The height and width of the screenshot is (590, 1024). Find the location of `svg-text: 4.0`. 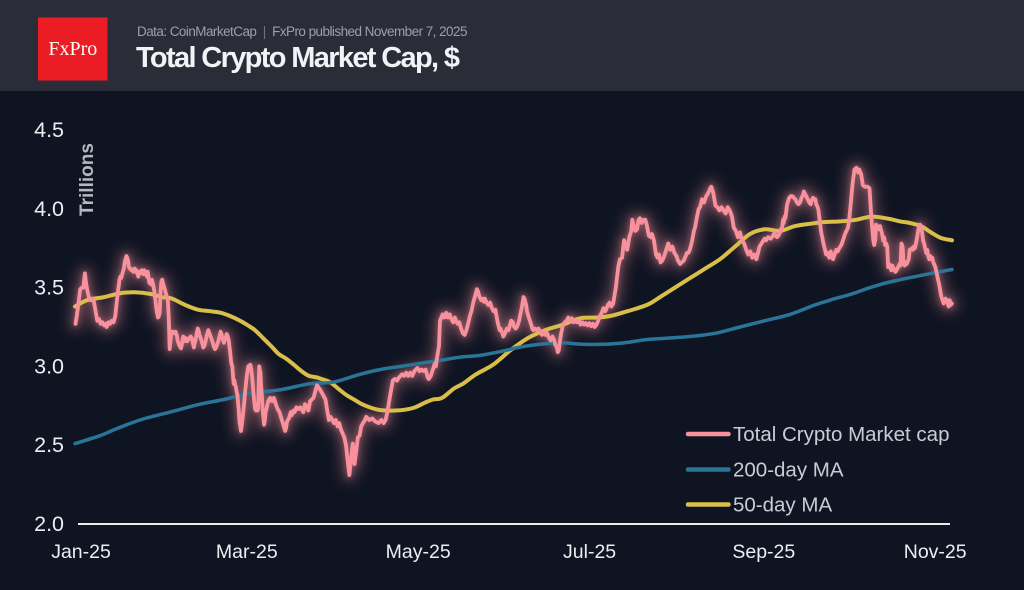

svg-text: 4.0 is located at coordinates (49, 209).